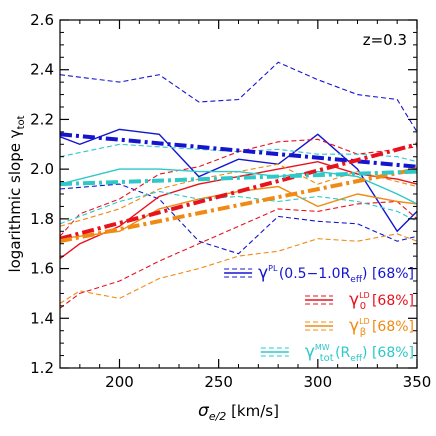  I want to click on legend-item-pl: γPL (0.5−1.0Reff) [68%], so click(319, 274).